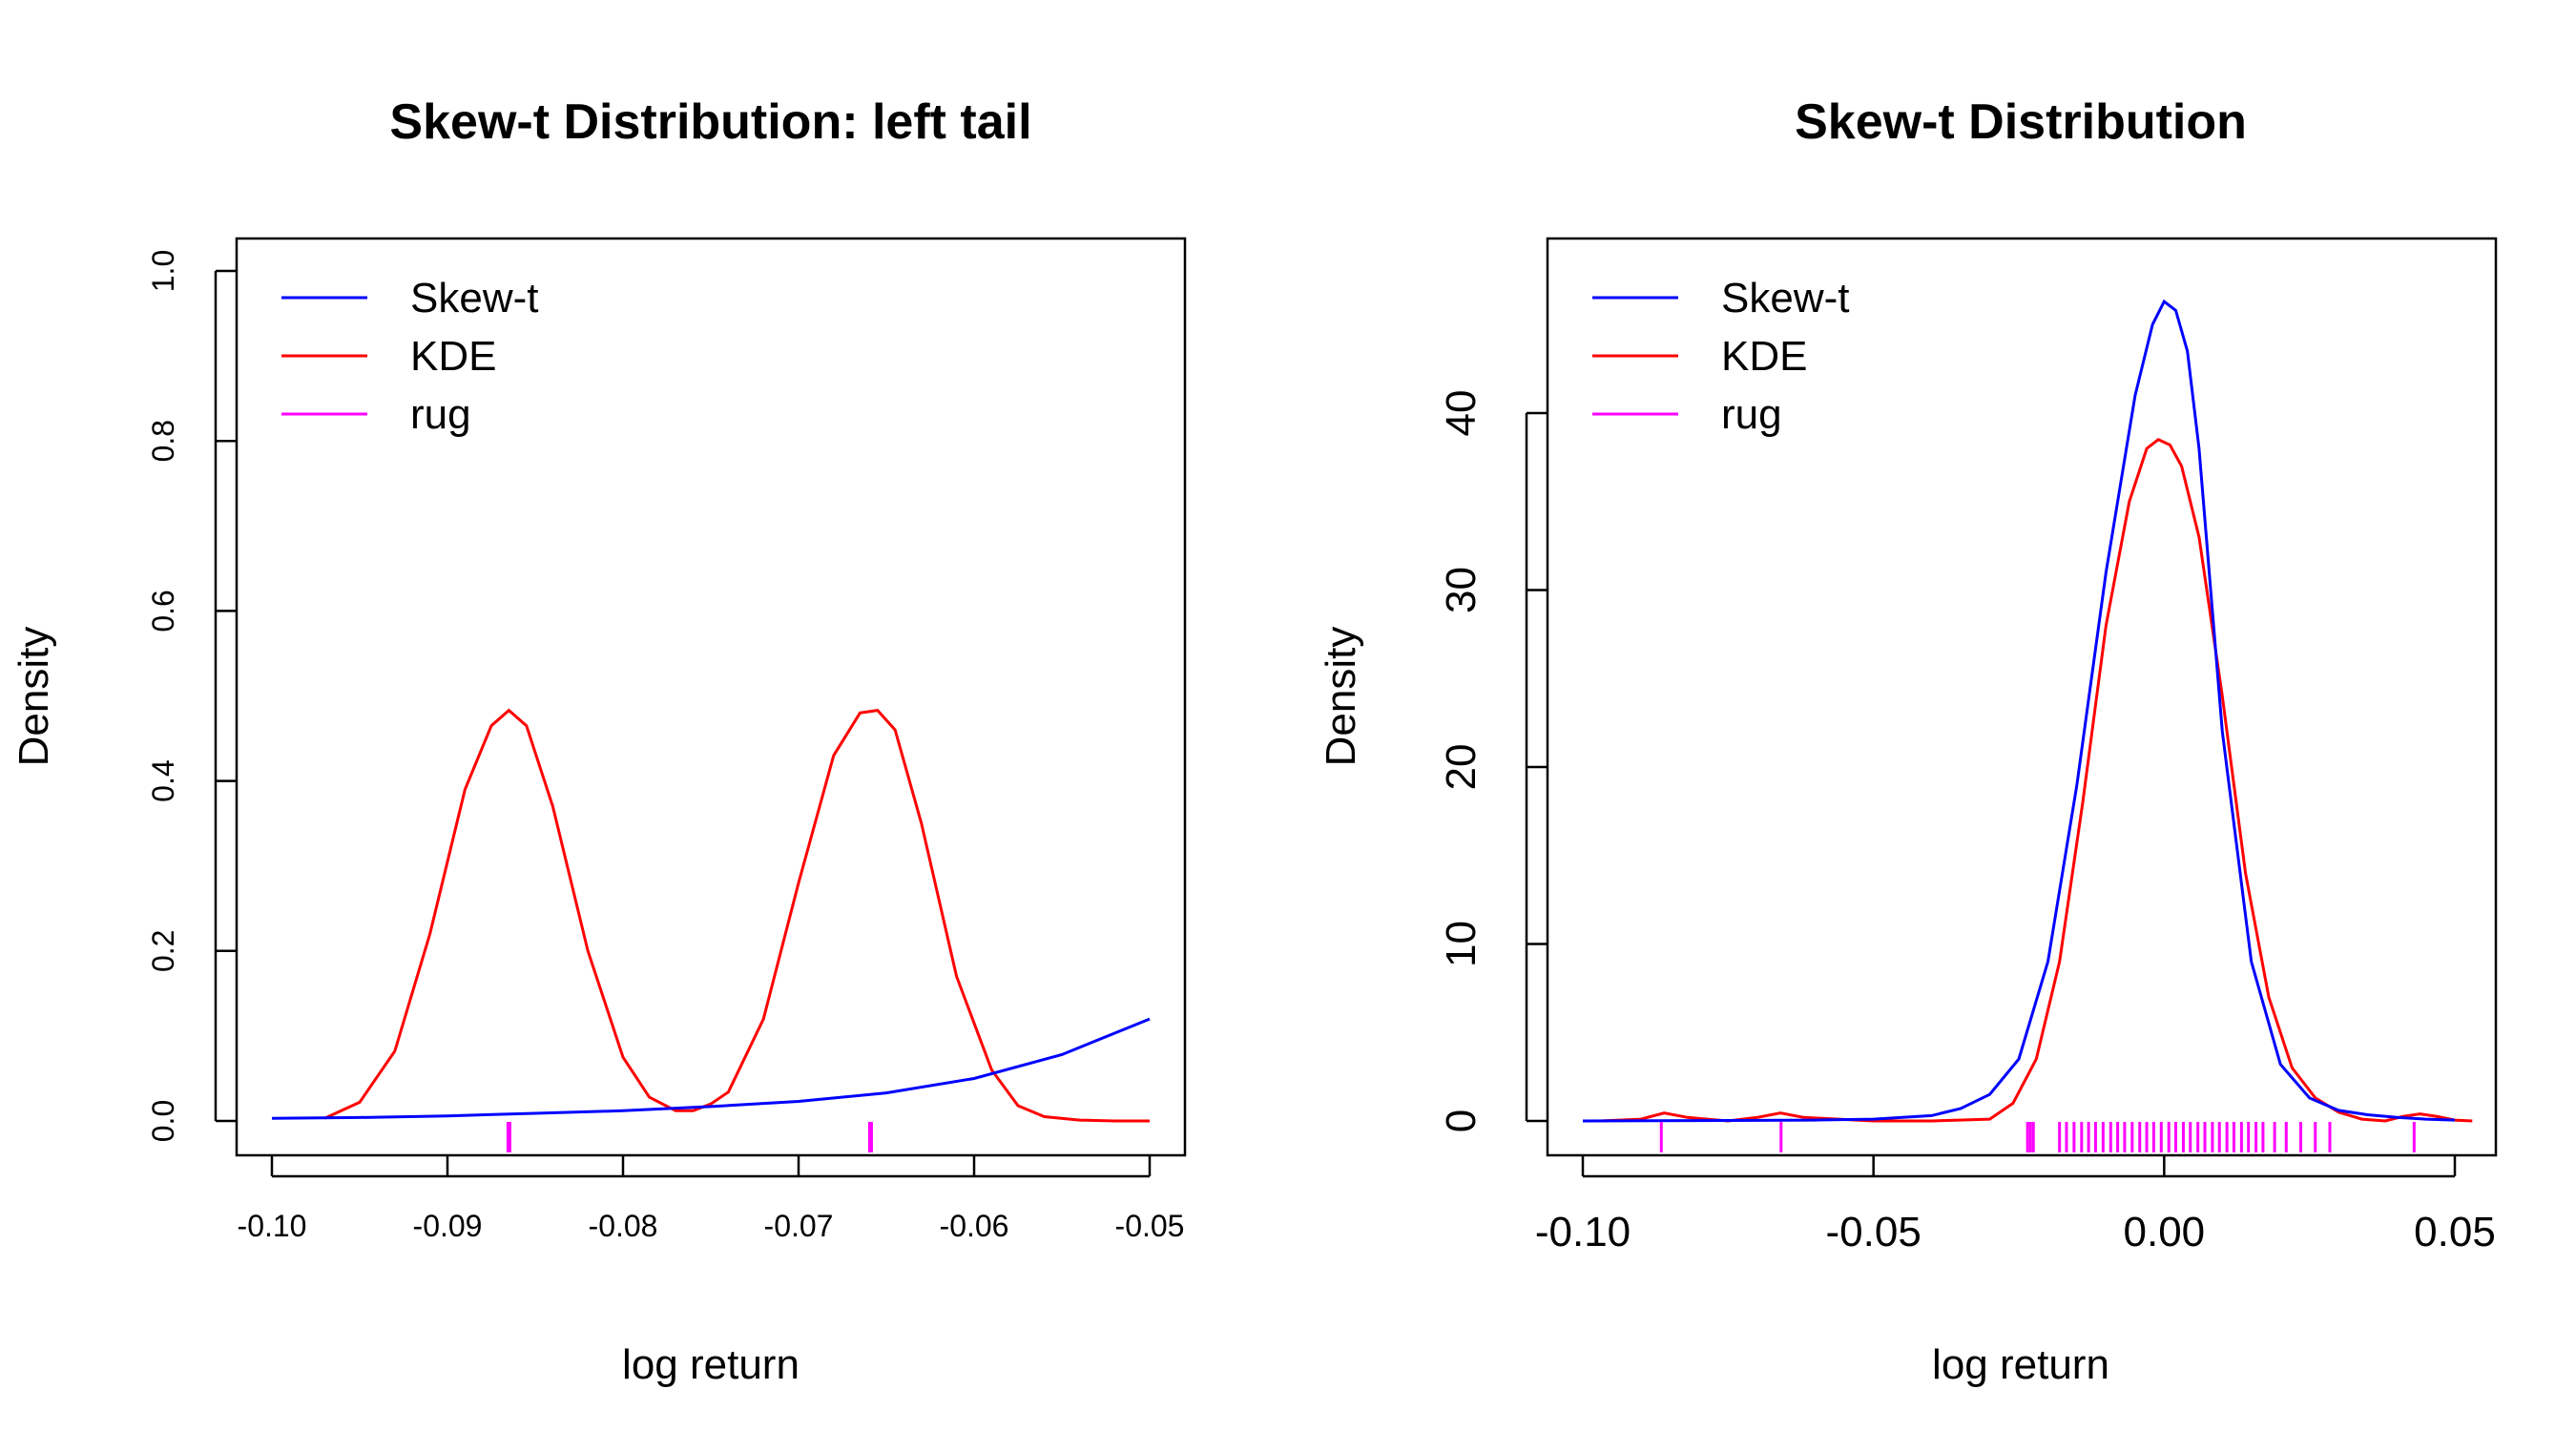 The image size is (2576, 1431). What do you see at coordinates (163, 780) in the screenshot?
I see `y-tick-label: 0.4` at bounding box center [163, 780].